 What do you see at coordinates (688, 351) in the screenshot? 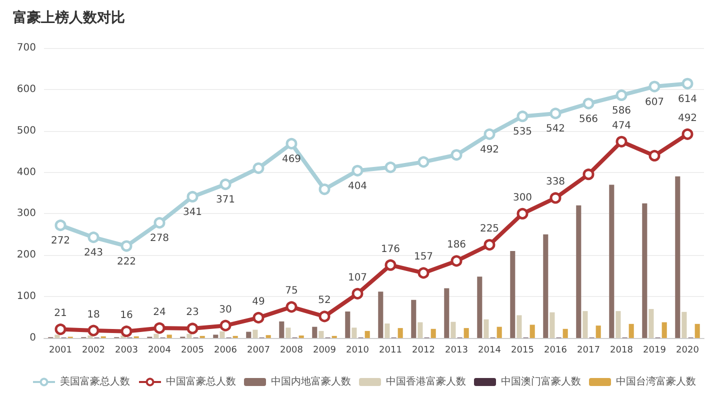
I see `x-tick-label: 2020` at bounding box center [688, 351].